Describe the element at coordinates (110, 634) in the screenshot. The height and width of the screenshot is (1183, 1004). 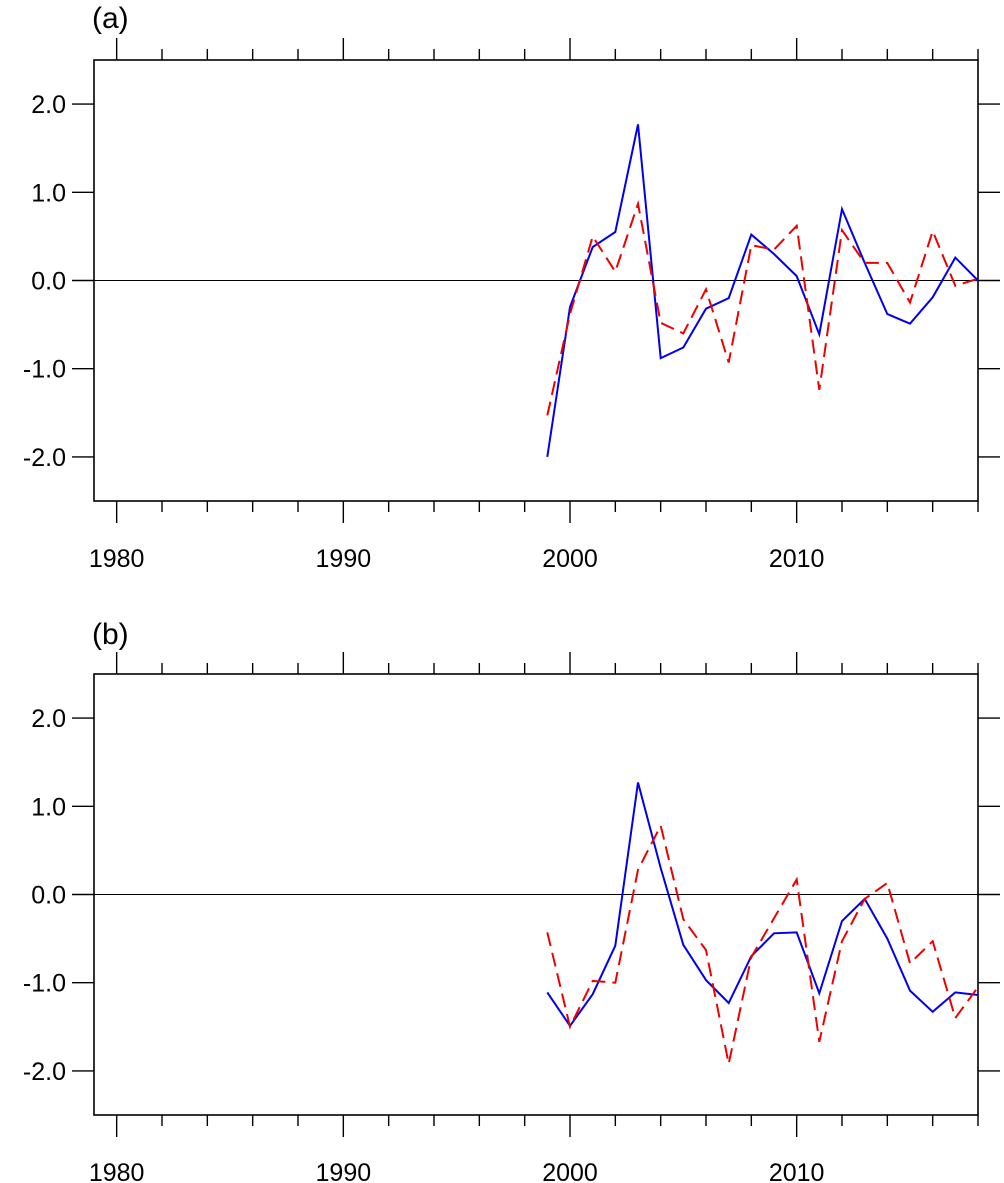
I see `panel-label-b: (b)` at that location.